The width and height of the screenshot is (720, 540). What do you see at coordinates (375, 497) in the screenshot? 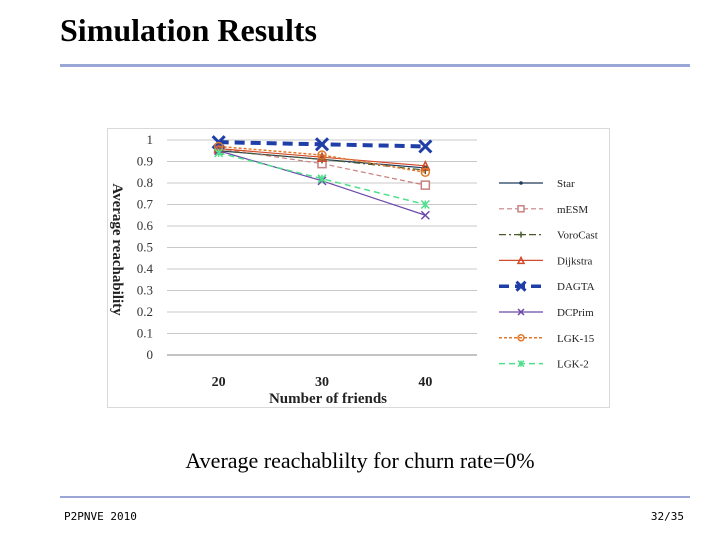
I see `footer-divider` at bounding box center [375, 497].